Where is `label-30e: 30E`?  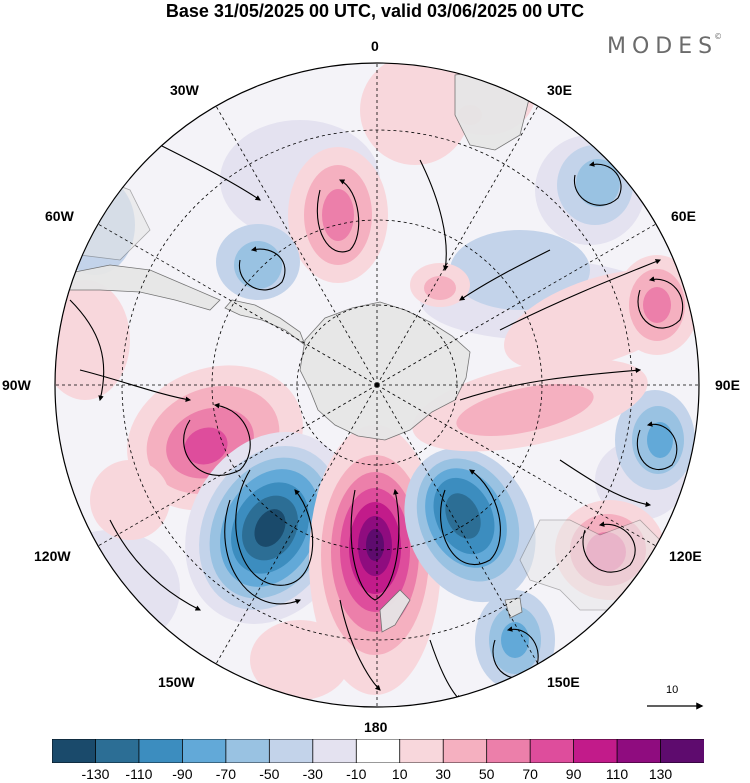
label-30e: 30E is located at coordinates (559, 90).